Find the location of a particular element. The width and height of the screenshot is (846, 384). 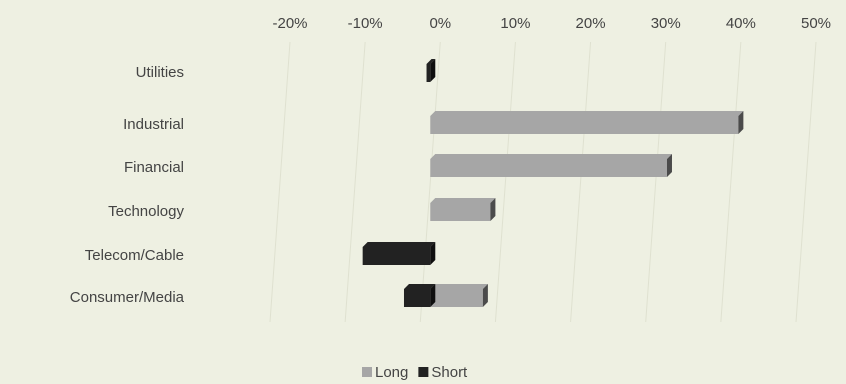

x-tick-label: 50% is located at coordinates (816, 23).